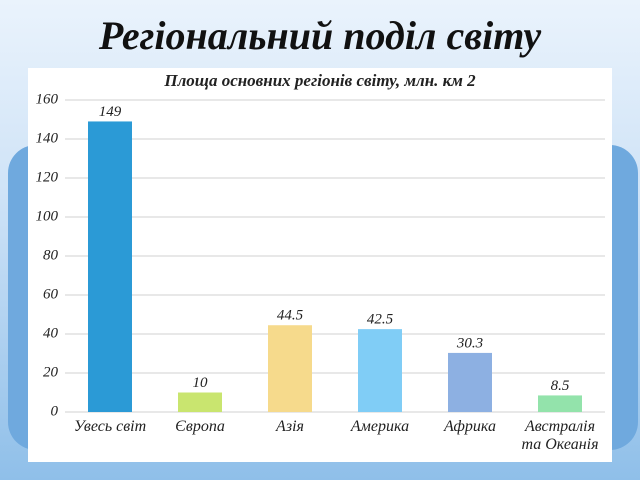 The image size is (640, 480). What do you see at coordinates (469, 343) in the screenshot?
I see `data-label: 30.3` at bounding box center [469, 343].